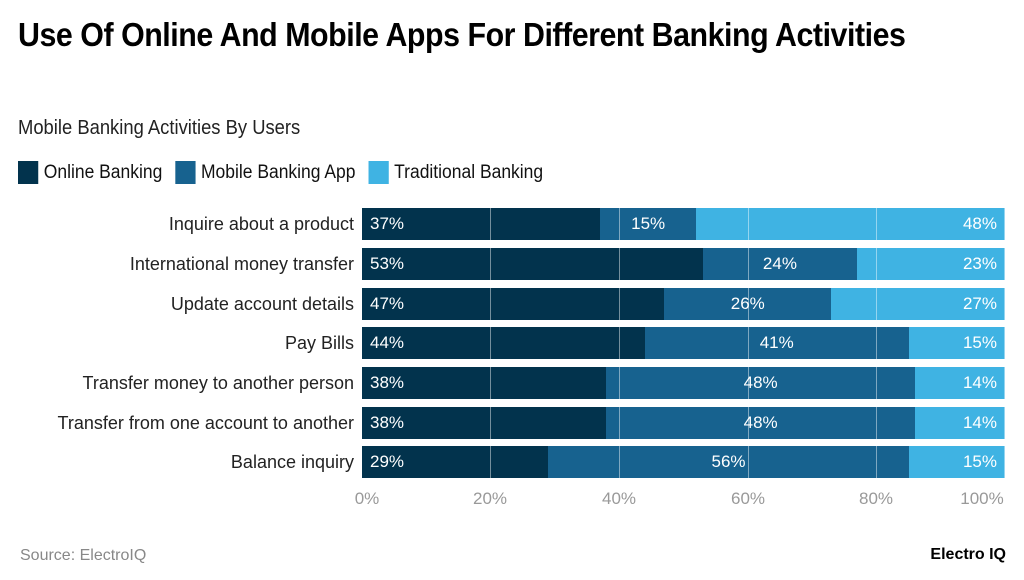 The height and width of the screenshot is (580, 1024). I want to click on bar-row: 53% 24% 23%, so click(683, 264).